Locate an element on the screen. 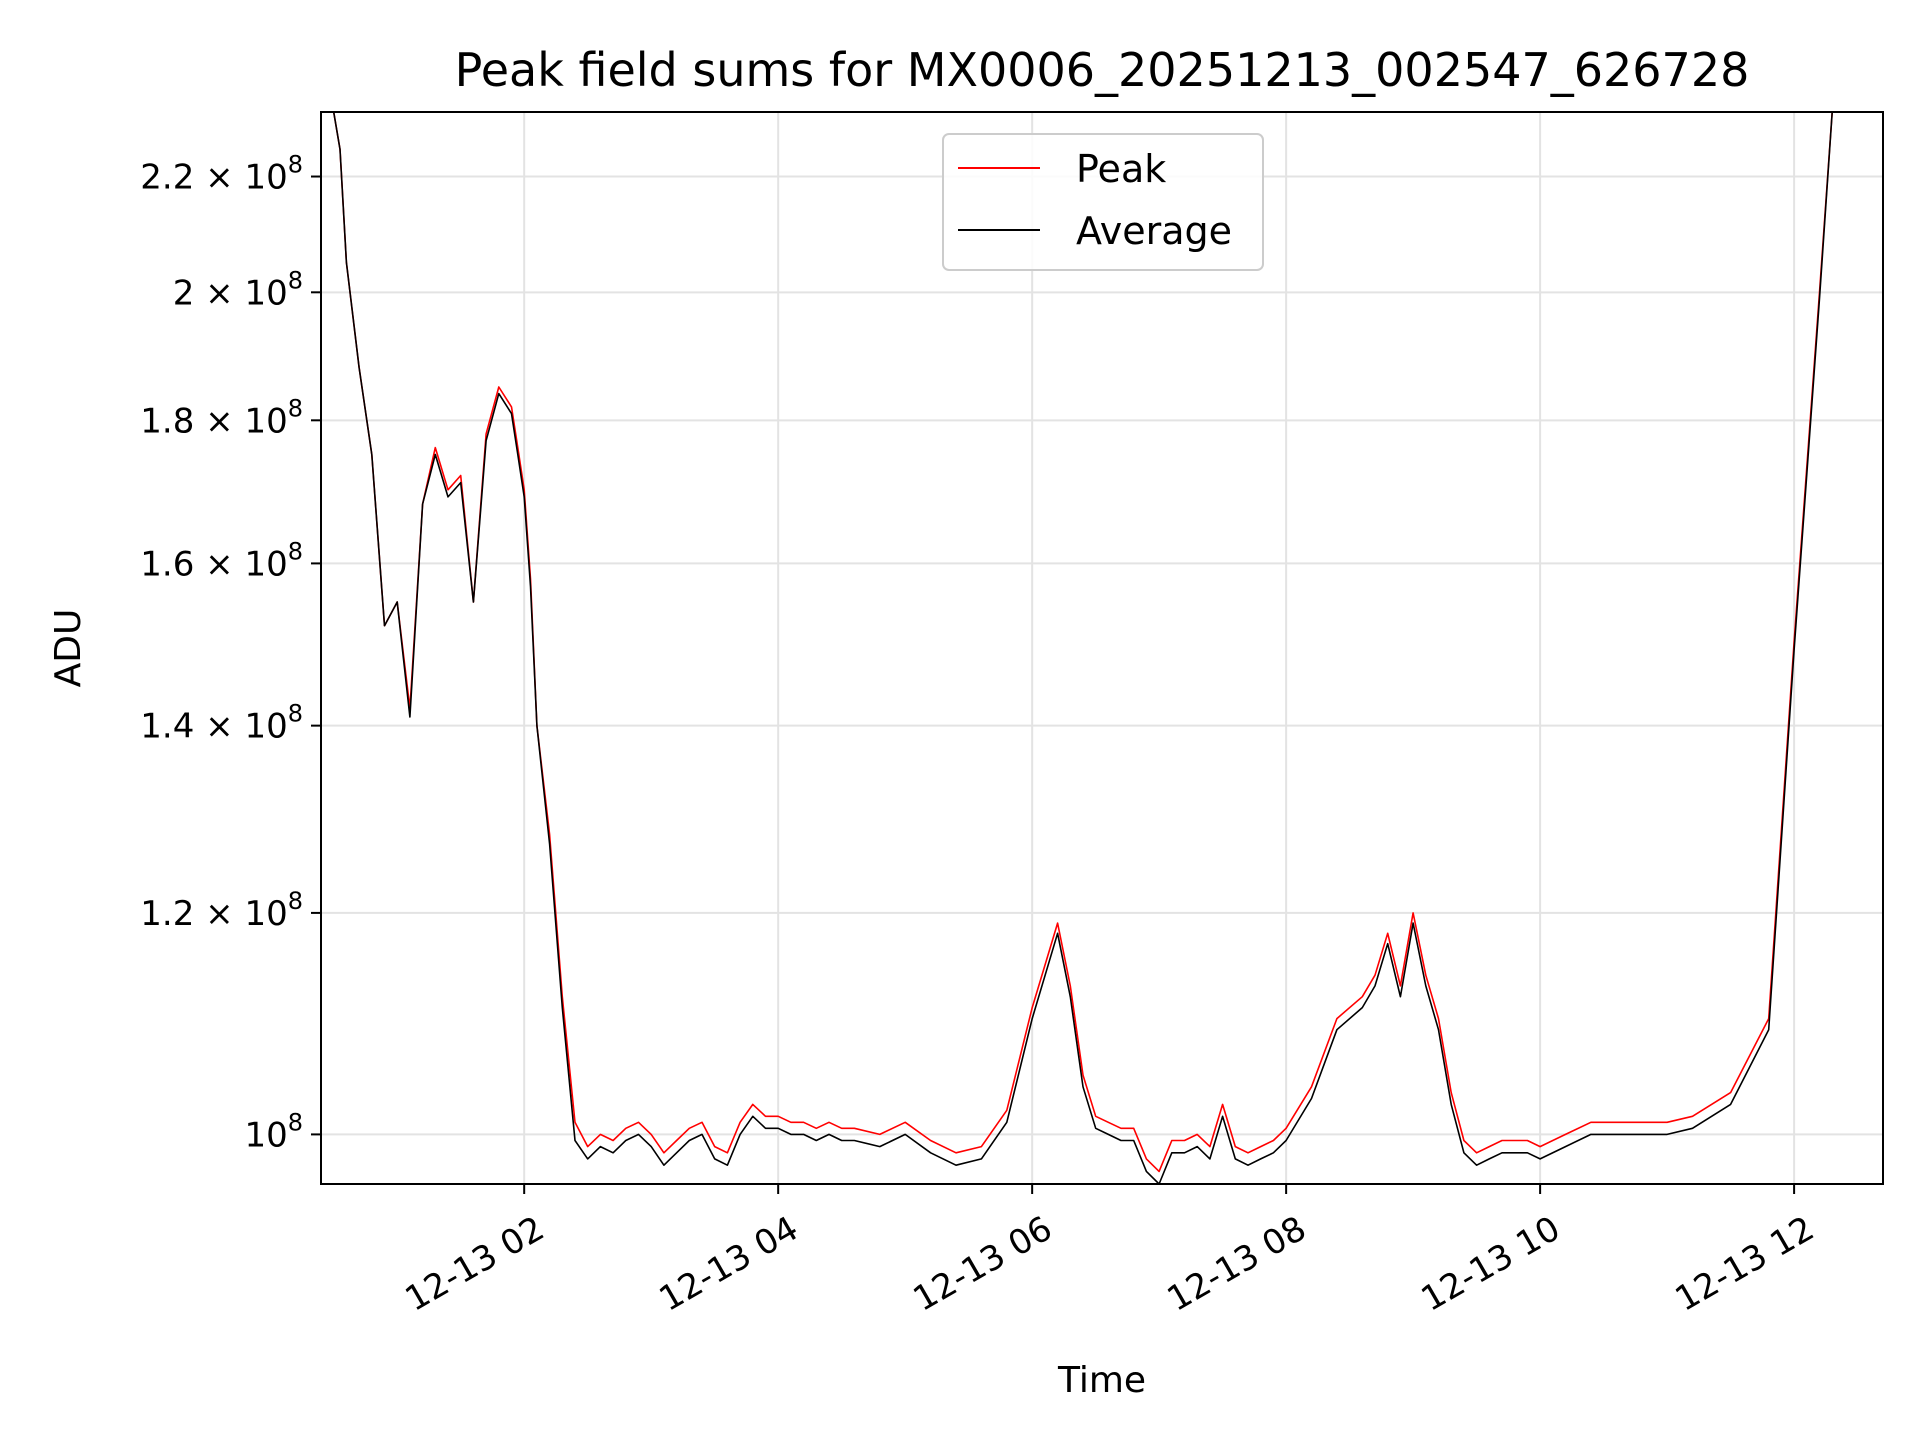 This screenshot has width=1920, height=1440. y-tick-mantissa: 2.2 is located at coordinates (167, 178).